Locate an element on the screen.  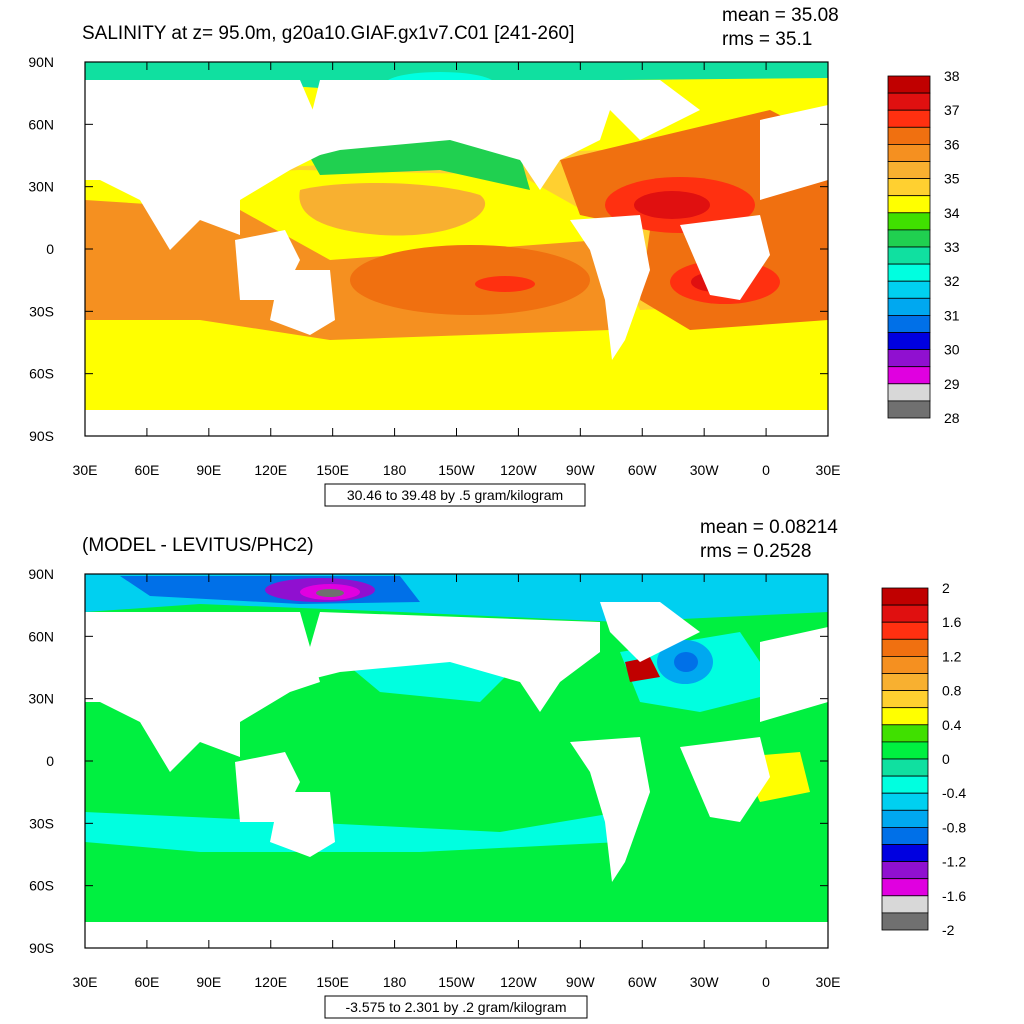
colorbar-label: 32 is located at coordinates (952, 281).